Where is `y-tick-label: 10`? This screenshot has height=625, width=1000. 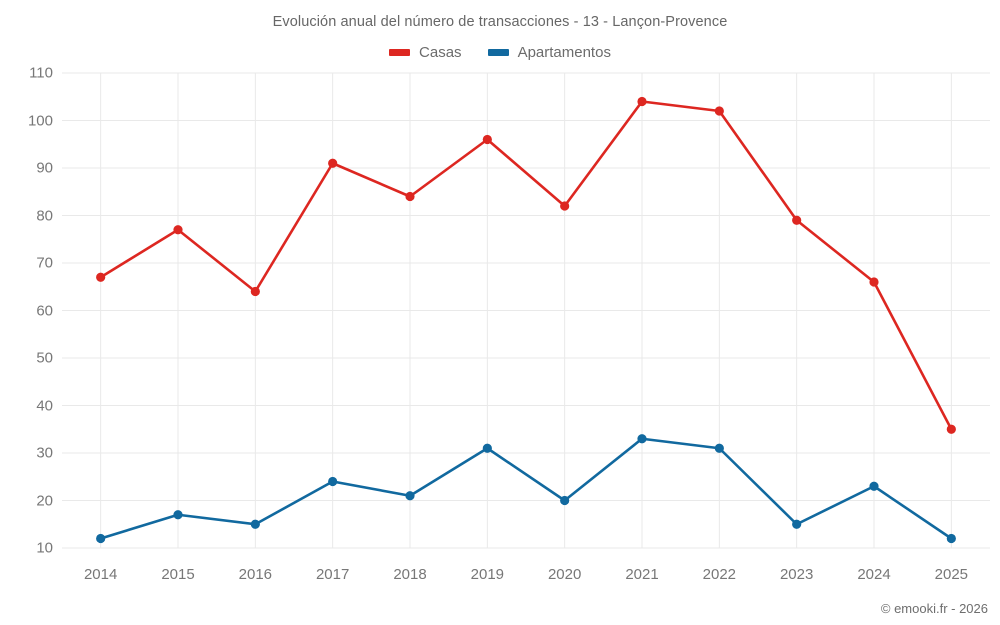
y-tick-label: 10 is located at coordinates (44, 548).